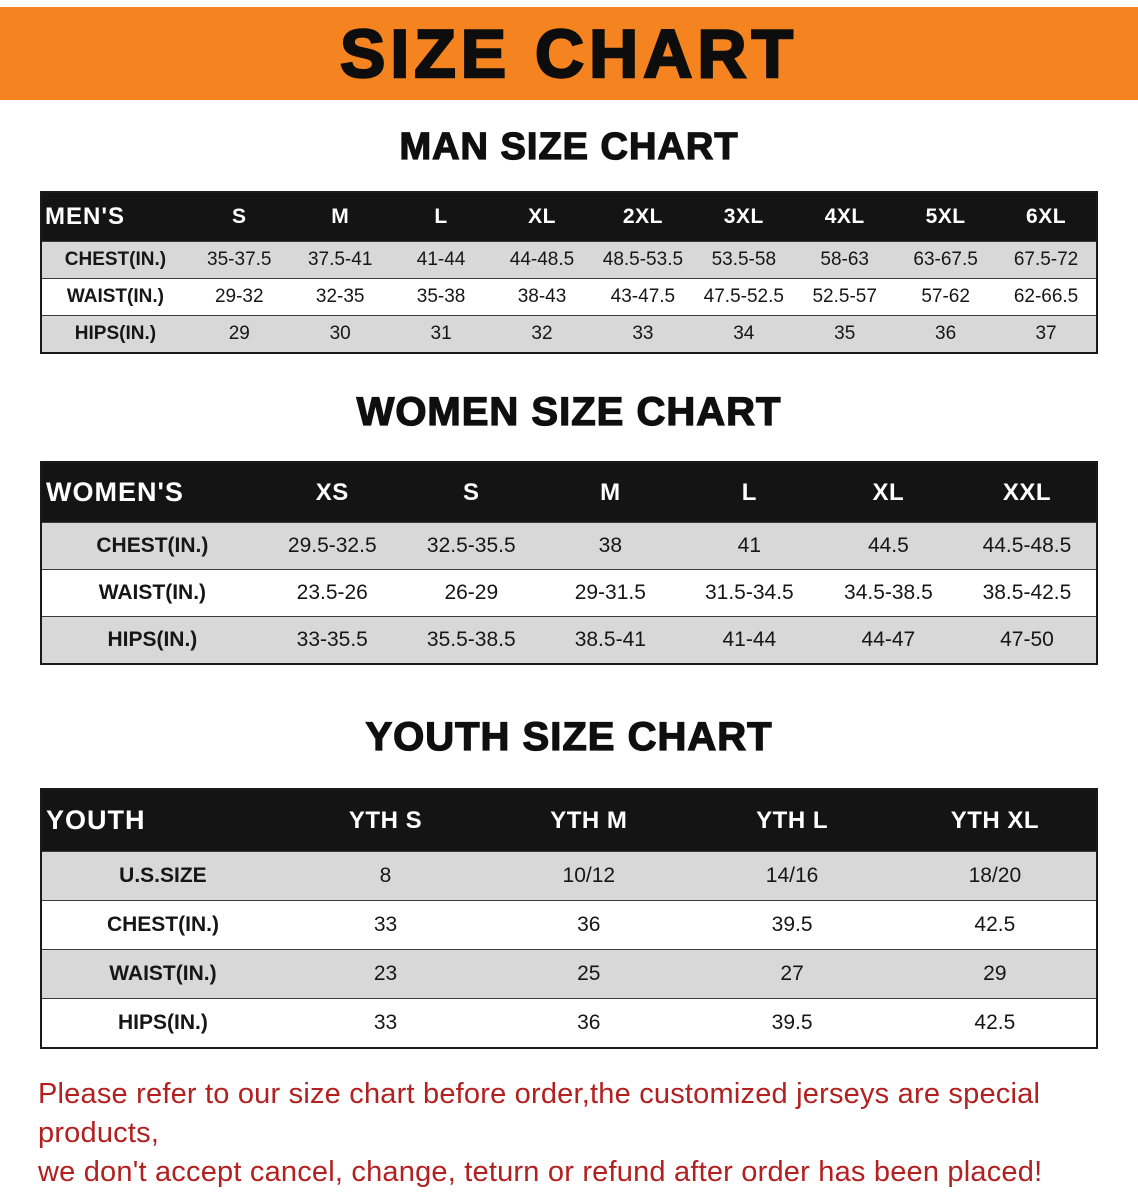 This screenshot has height=1192, width=1138. What do you see at coordinates (115, 217) in the screenshot?
I see `table-title-cell: MEN'S` at bounding box center [115, 217].